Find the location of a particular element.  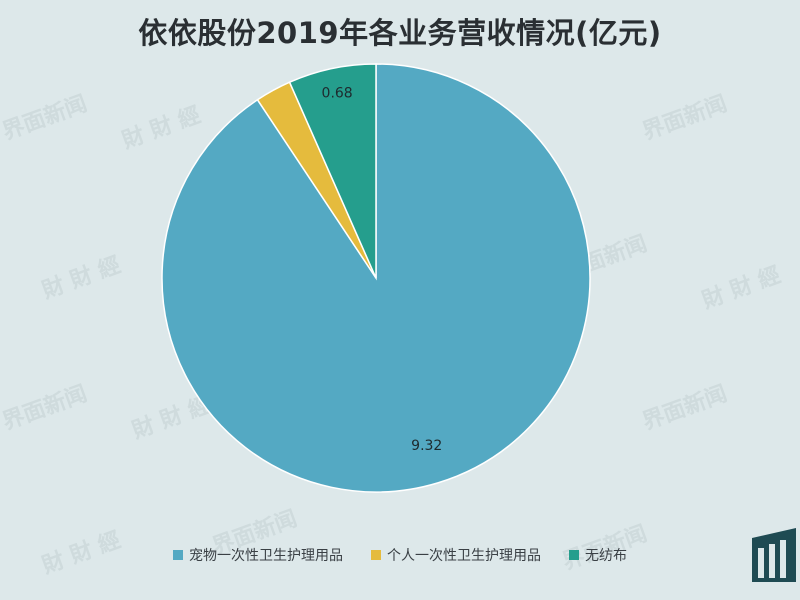

legend-label: 无纺布 is located at coordinates (606, 556).